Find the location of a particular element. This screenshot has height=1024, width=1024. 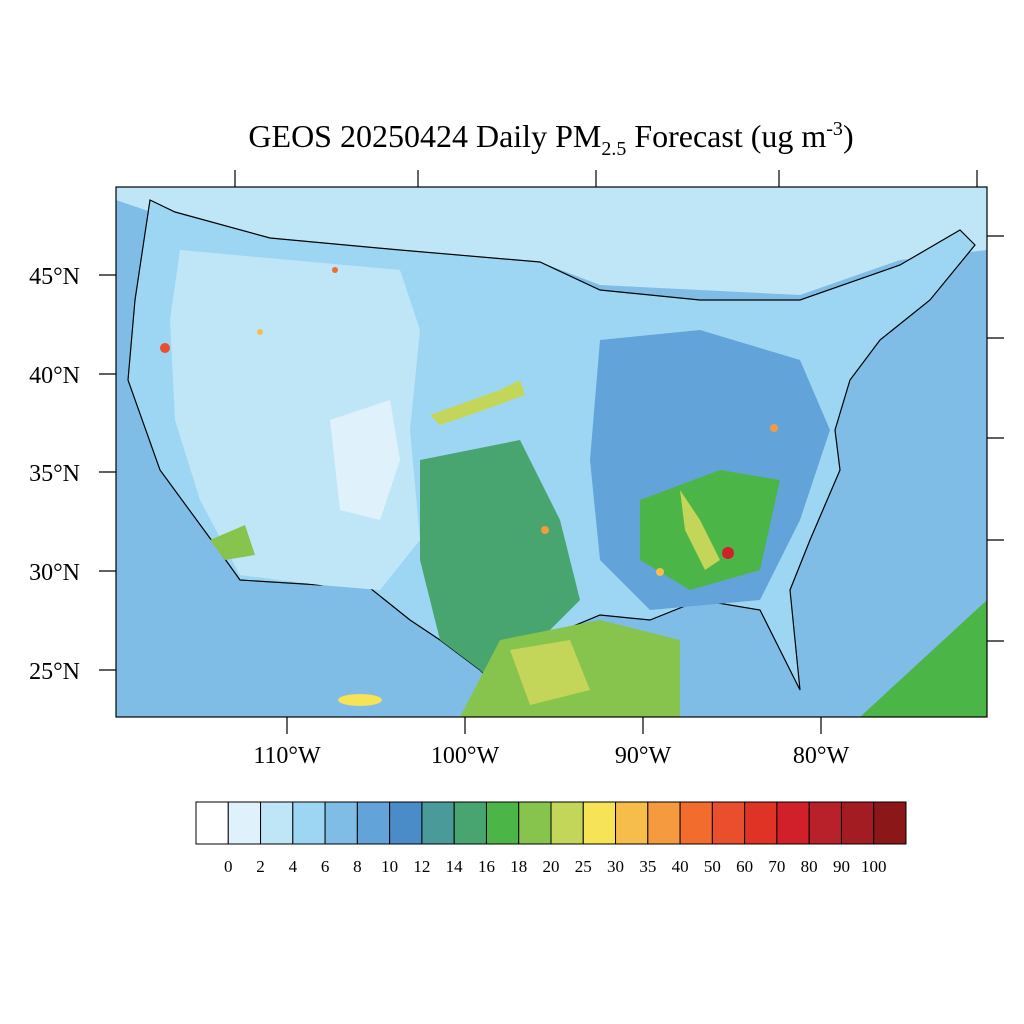

southeast-region is located at coordinates (710, 530).